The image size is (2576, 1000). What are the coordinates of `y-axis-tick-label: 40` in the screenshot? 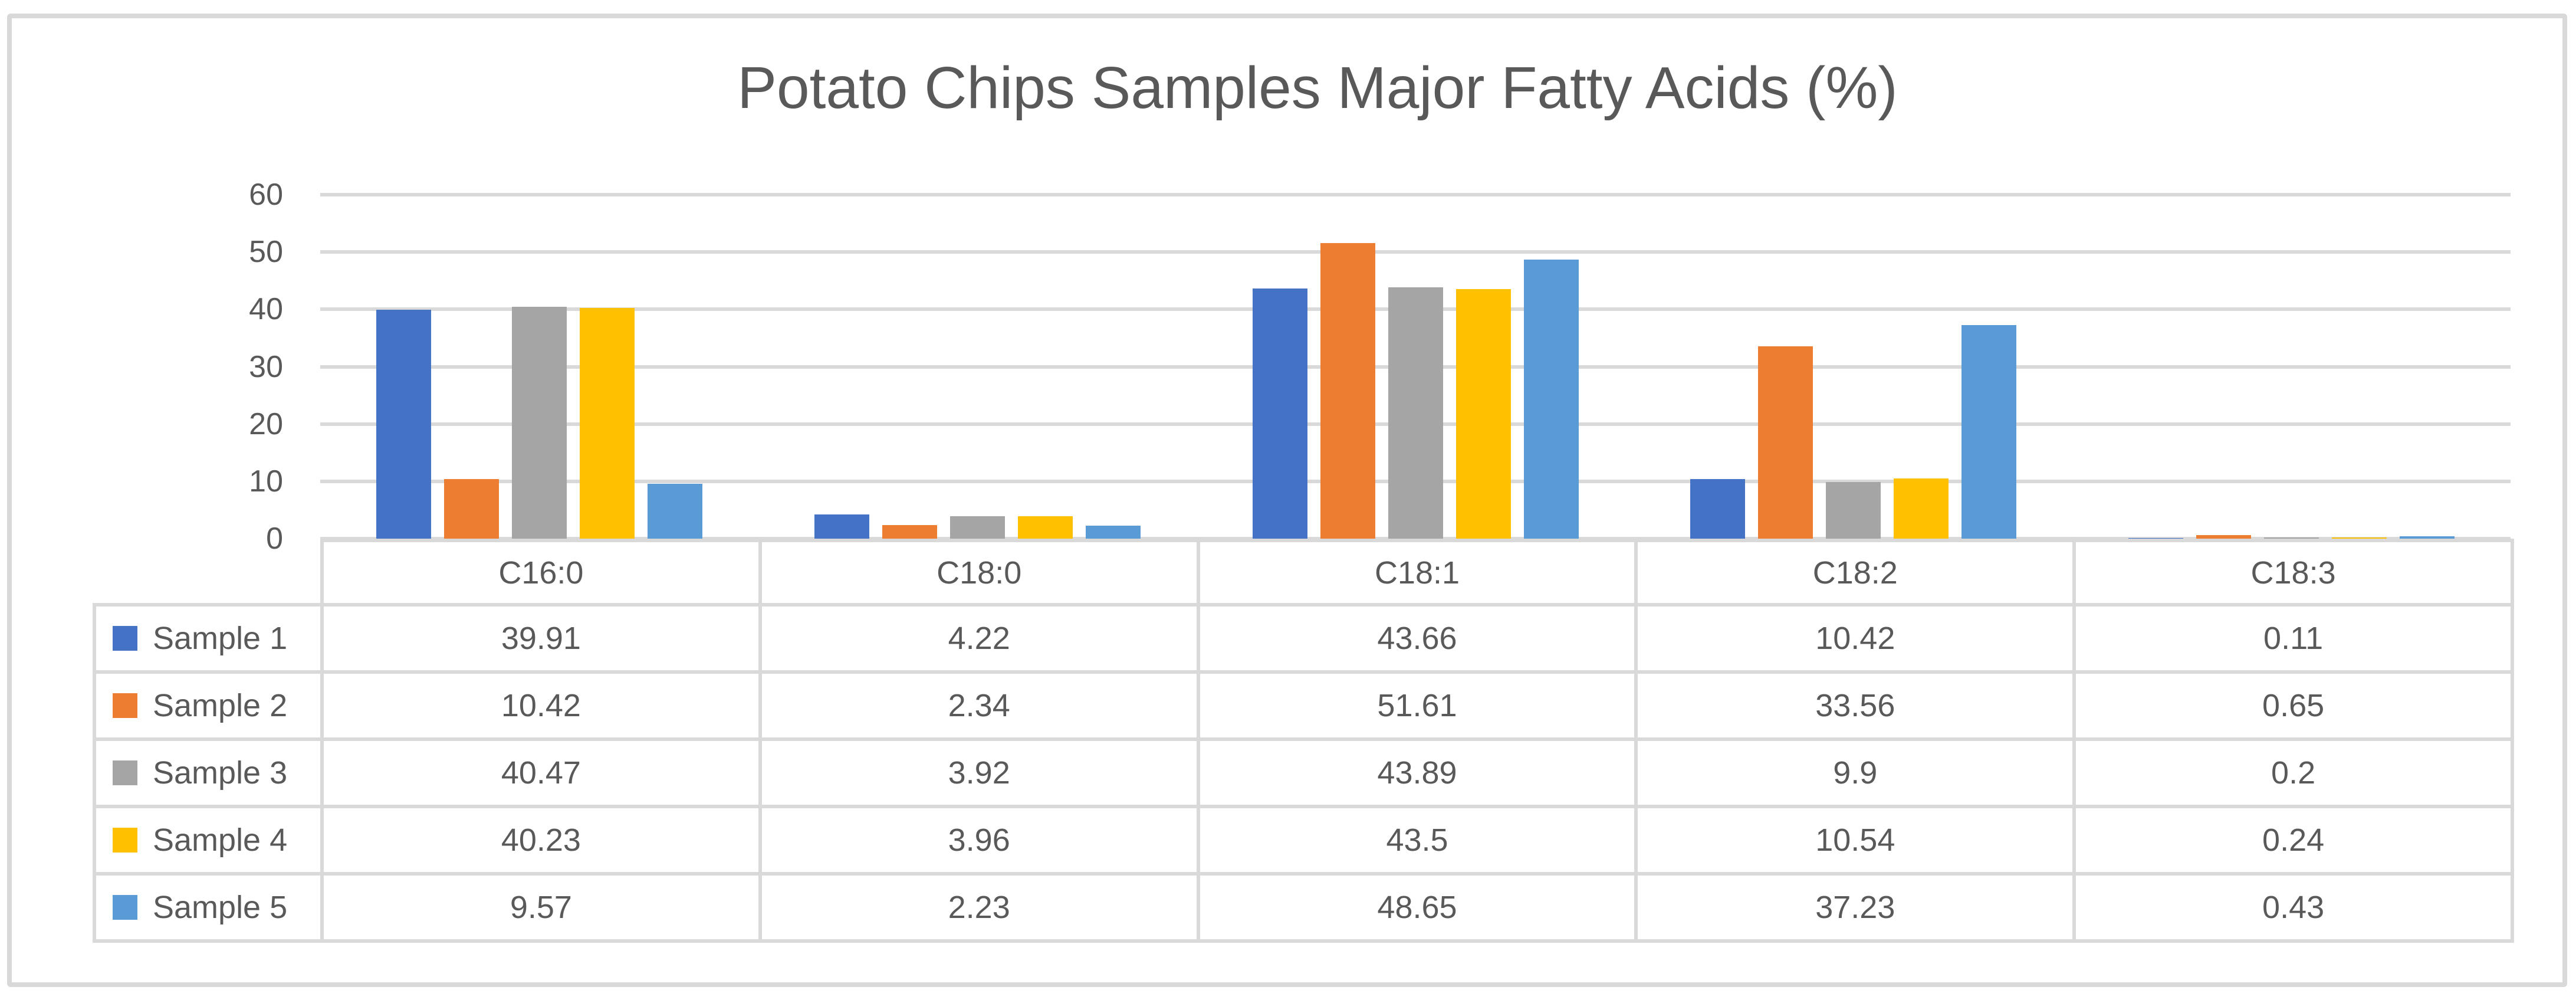 It's located at (266, 309).